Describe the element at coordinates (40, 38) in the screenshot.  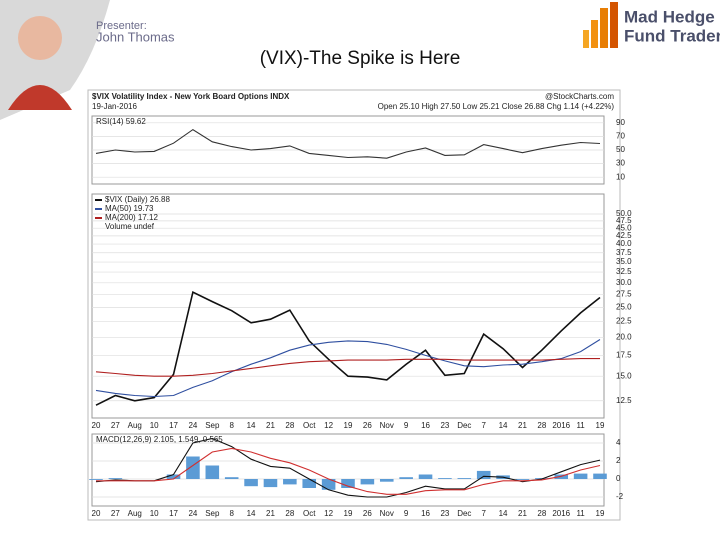
I see `photo-face` at that location.